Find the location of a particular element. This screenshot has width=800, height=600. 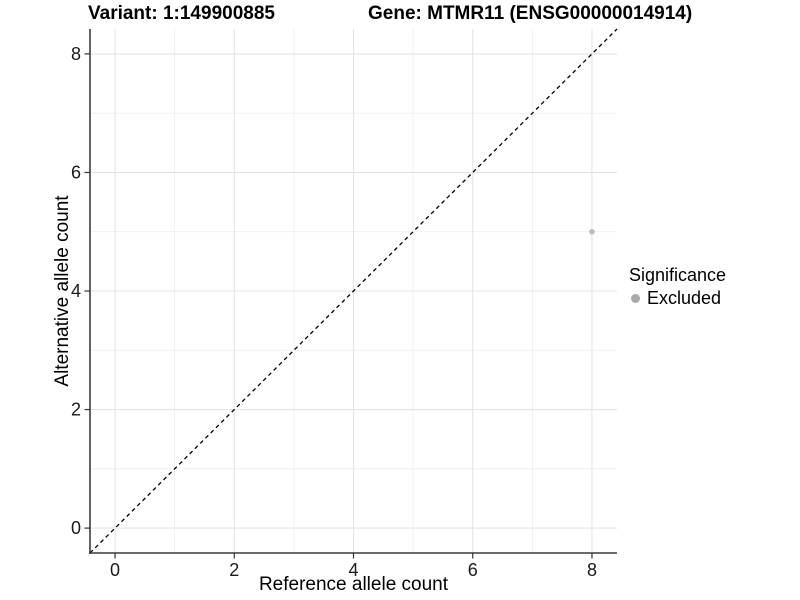

legend-item-label: Excluded is located at coordinates (684, 297).